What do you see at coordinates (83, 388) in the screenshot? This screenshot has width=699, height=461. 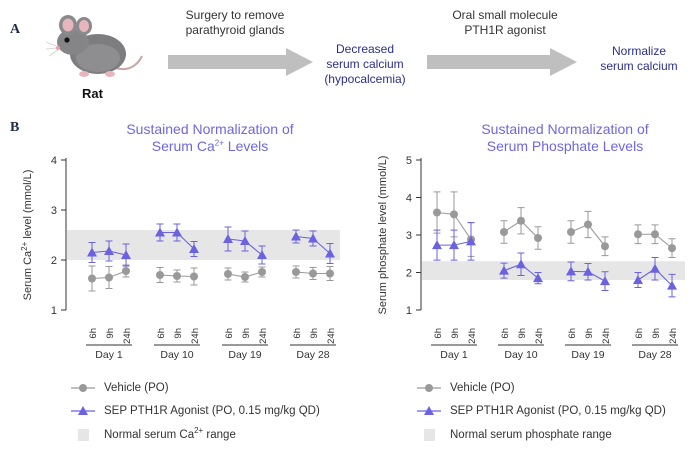 I see `legend1-vehicle-marker` at bounding box center [83, 388].